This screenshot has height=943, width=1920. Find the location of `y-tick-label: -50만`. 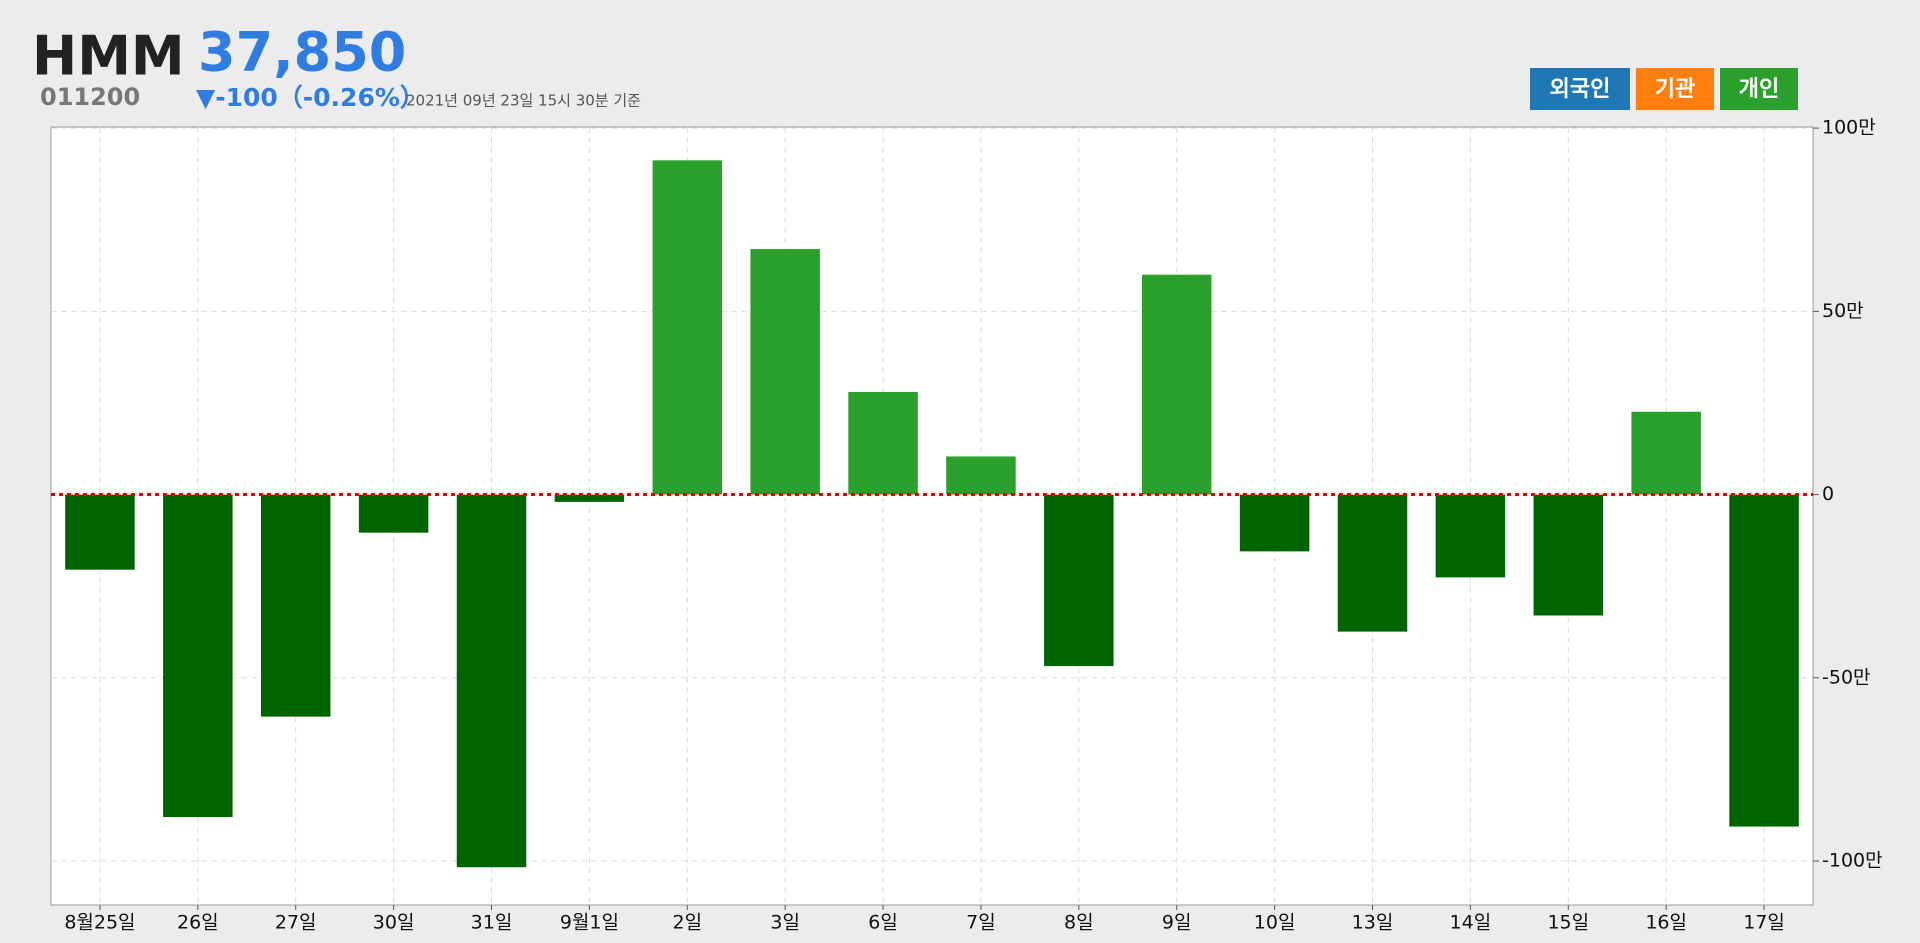

y-tick-label: -50만 is located at coordinates (1846, 677).